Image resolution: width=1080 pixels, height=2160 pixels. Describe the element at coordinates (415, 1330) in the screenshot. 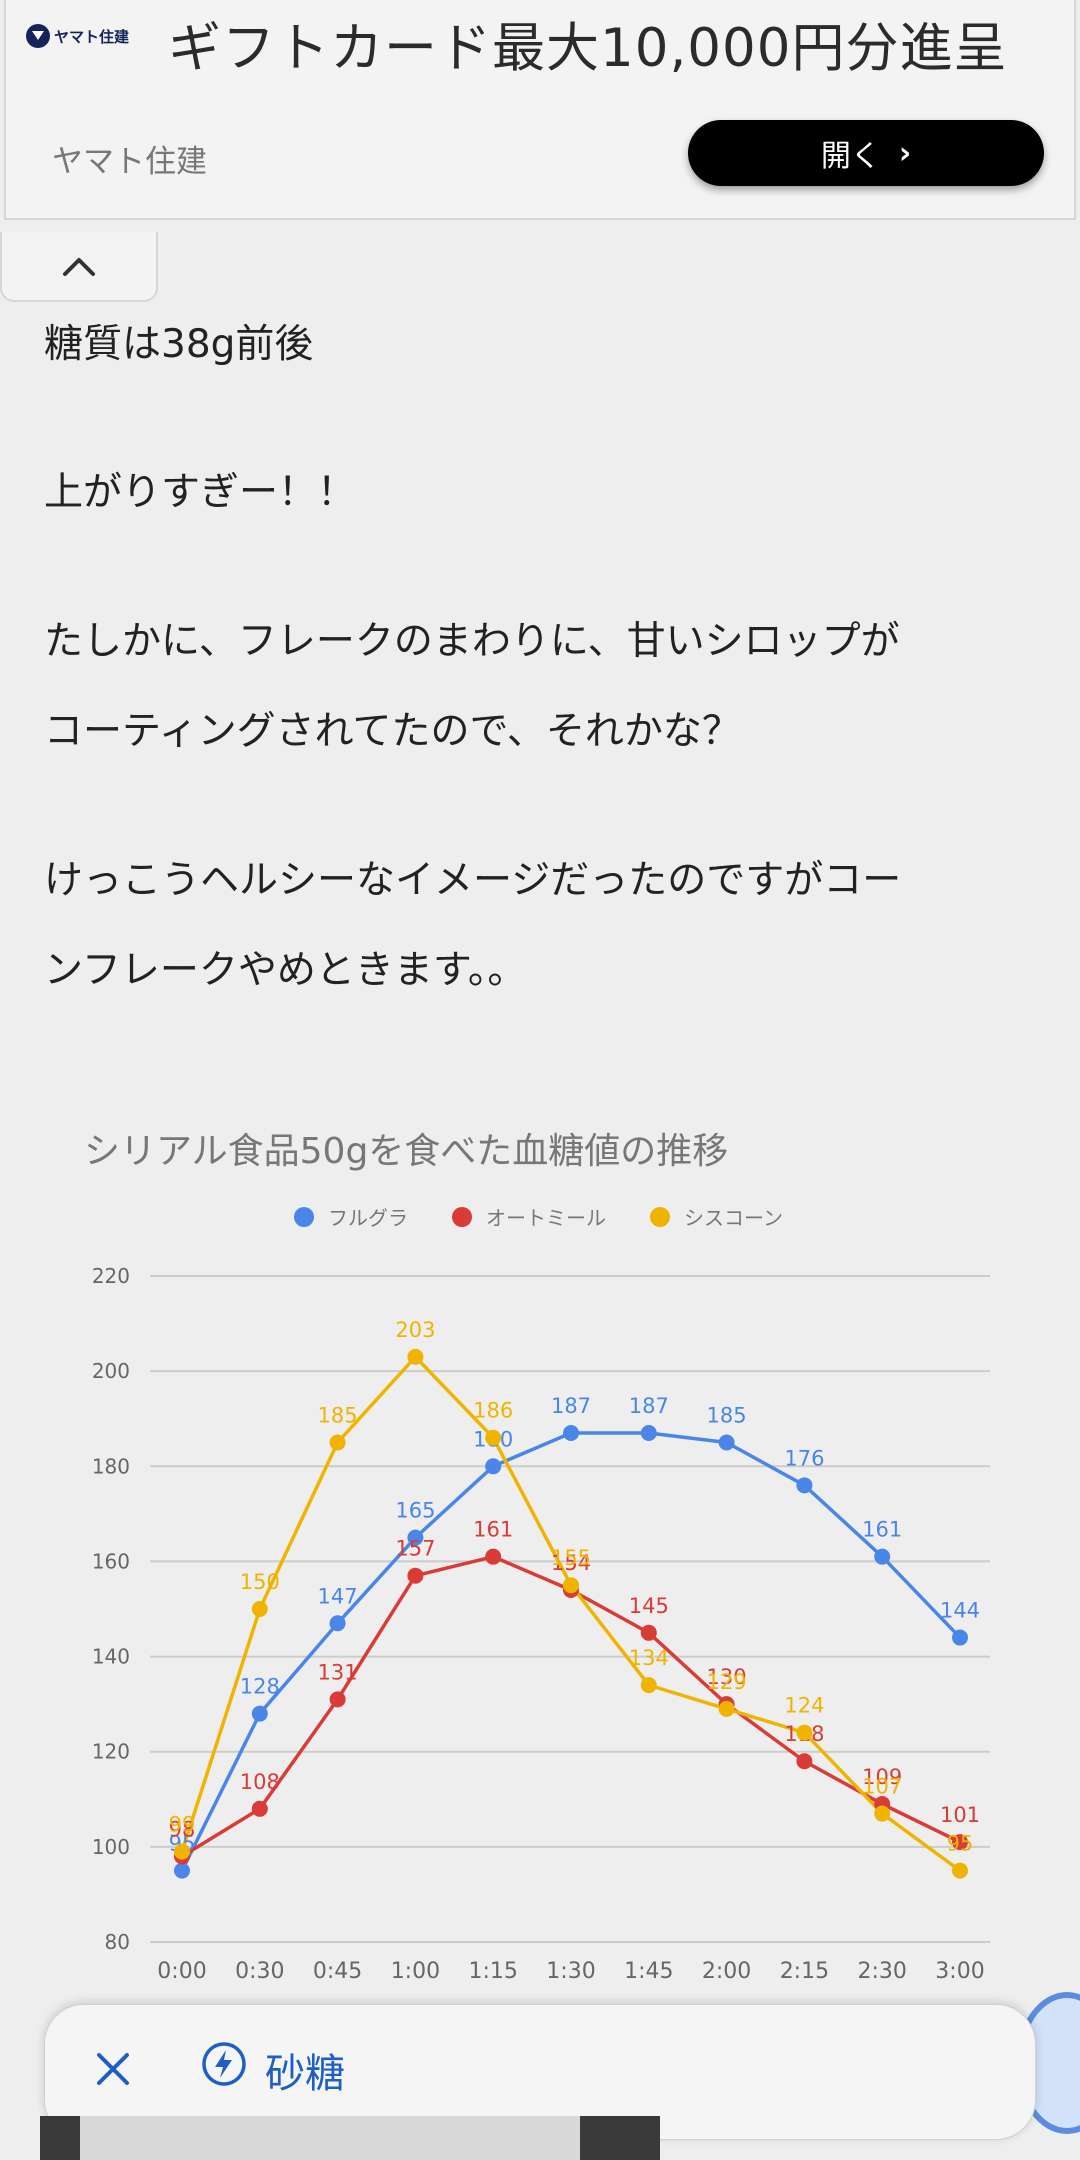

I see `data-label: 203` at that location.